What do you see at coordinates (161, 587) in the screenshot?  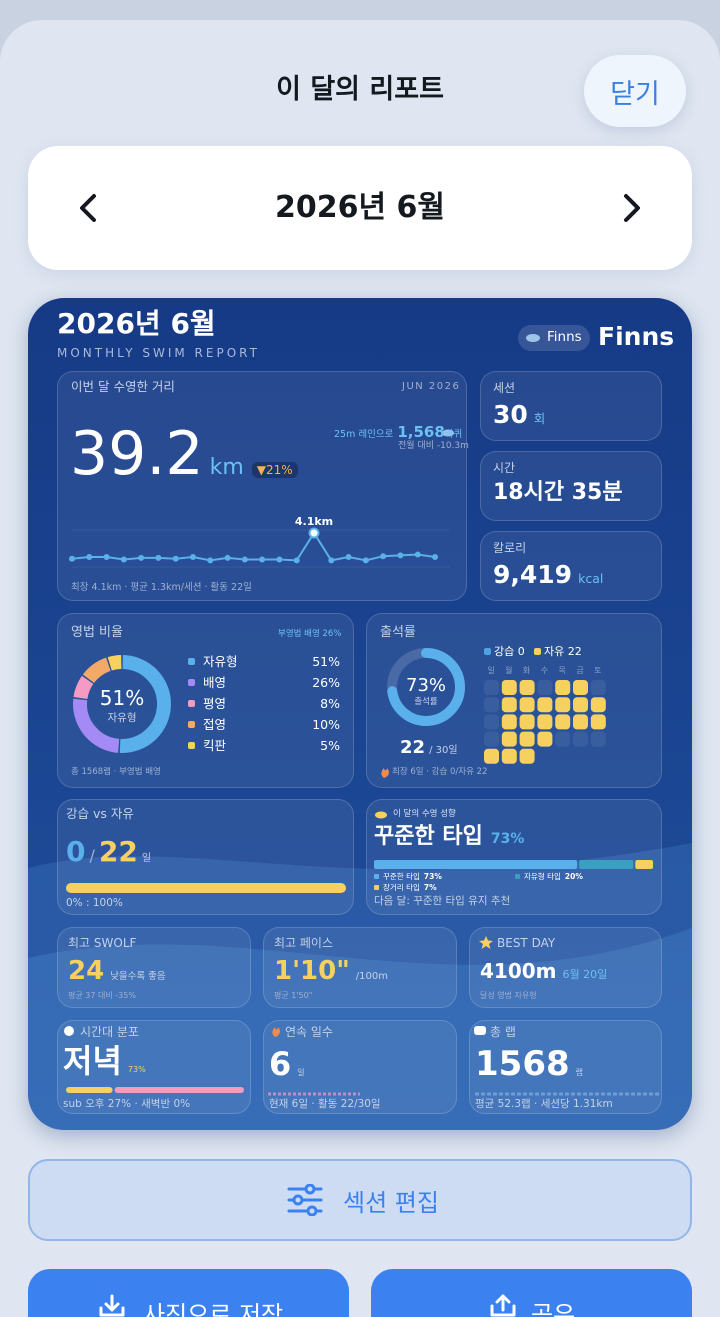 I see `panel-footer: 최장 4.1km · 평균 1.3km/세션 · 활동 22일` at bounding box center [161, 587].